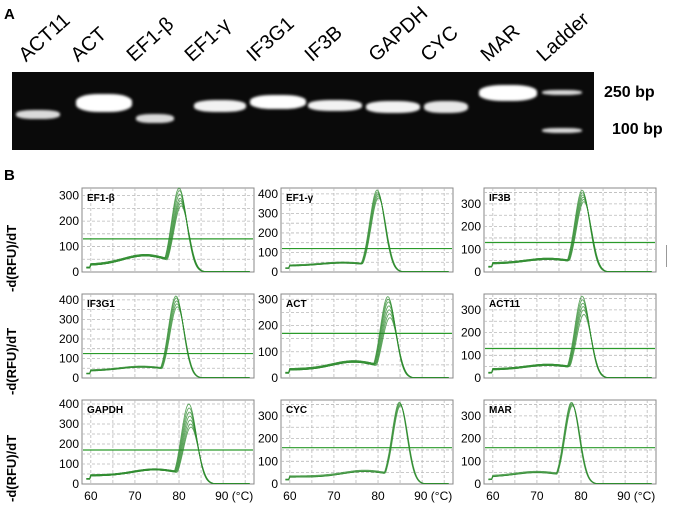 This screenshot has height=531, width=674. I want to click on lane-label-0: ACT11, so click(44, 38).